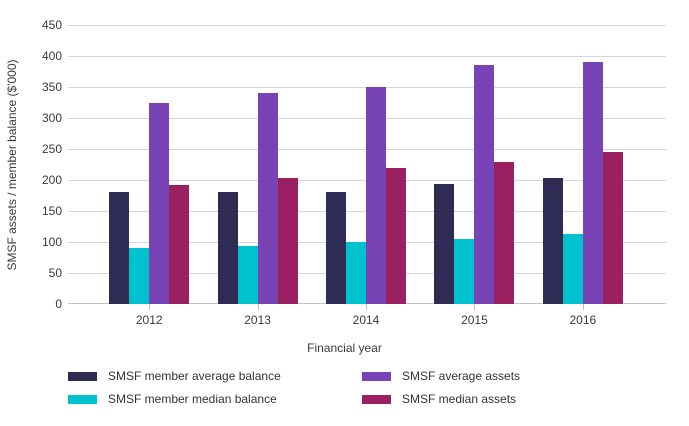 Image resolution: width=689 pixels, height=426 pixels. What do you see at coordinates (51, 211) in the screenshot?
I see `y-tick-label-150: 150` at bounding box center [51, 211].